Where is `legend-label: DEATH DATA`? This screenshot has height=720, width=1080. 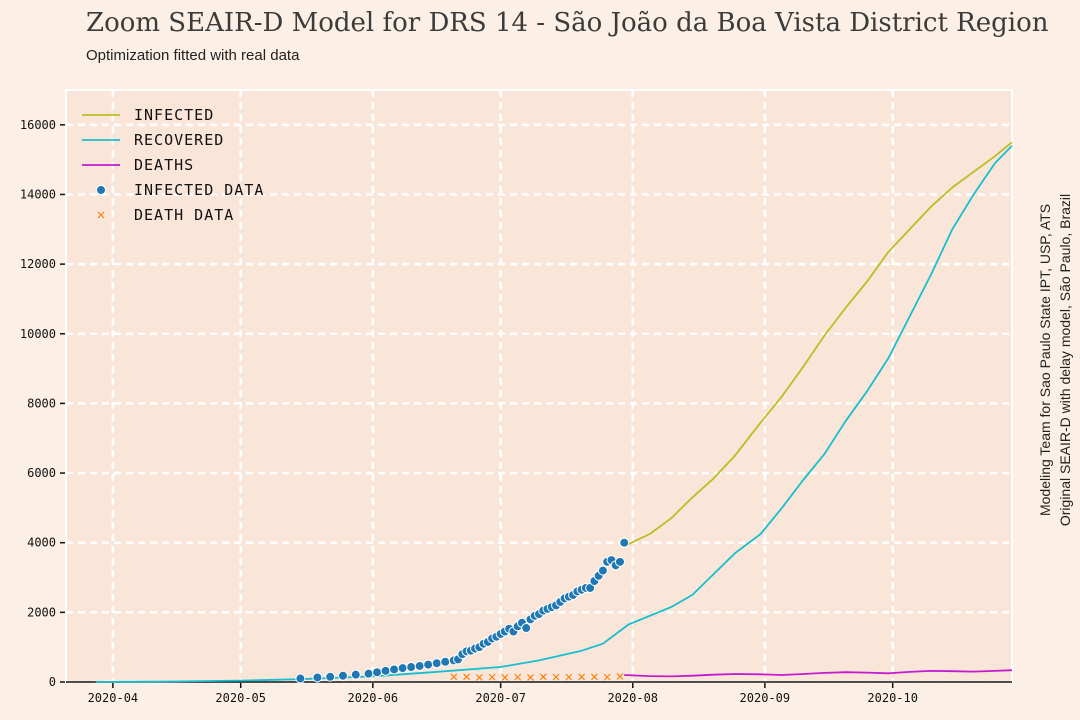
legend-label: DEATH DATA is located at coordinates (184, 215).